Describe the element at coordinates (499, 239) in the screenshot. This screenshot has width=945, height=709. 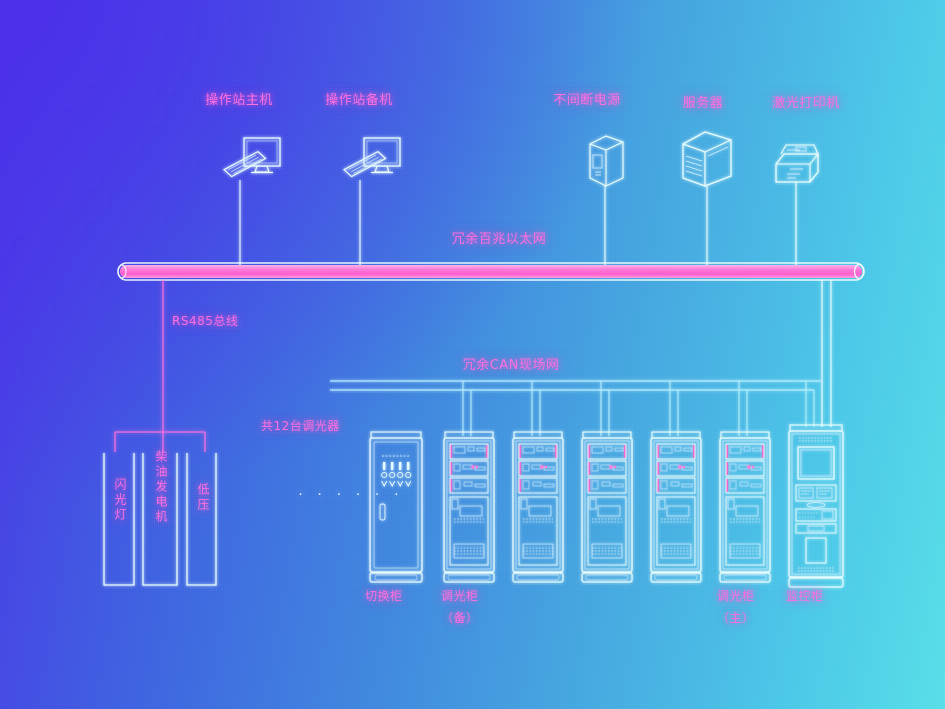
I see `label-ethernet-bus: 冗余百兆以太网` at that location.